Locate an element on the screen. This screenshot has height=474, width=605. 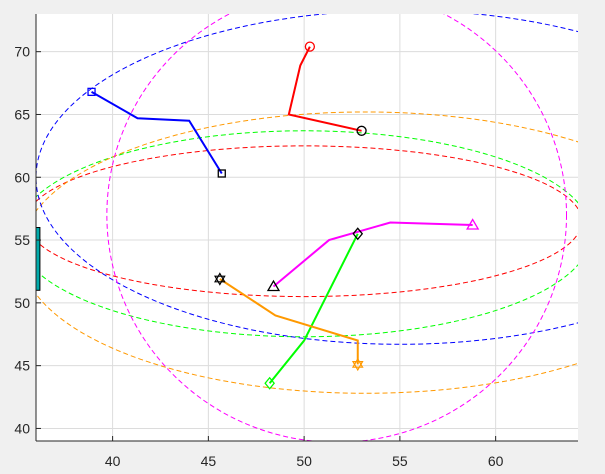
y-tick-label: 65 is located at coordinates (22, 114).